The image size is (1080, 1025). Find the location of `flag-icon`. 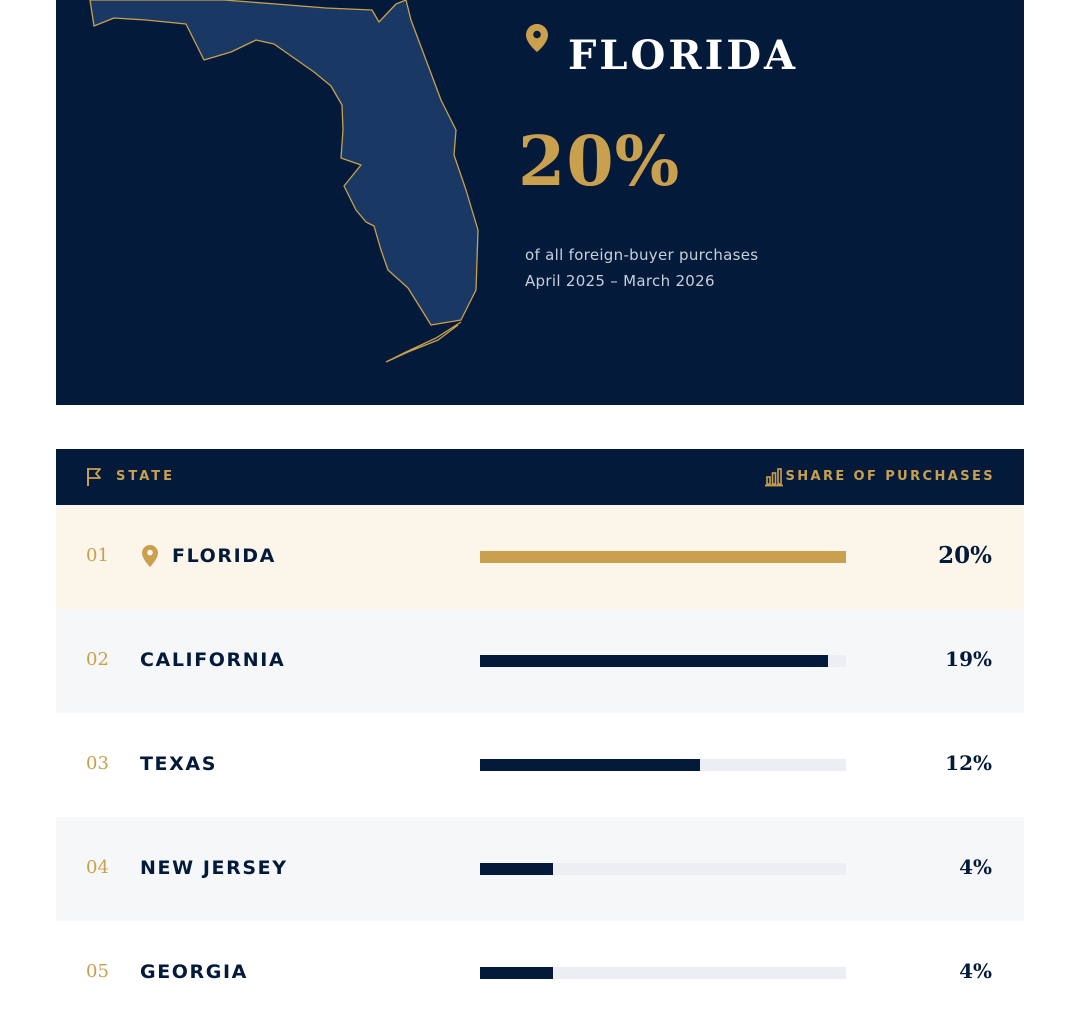

flag-icon is located at coordinates (94, 477).